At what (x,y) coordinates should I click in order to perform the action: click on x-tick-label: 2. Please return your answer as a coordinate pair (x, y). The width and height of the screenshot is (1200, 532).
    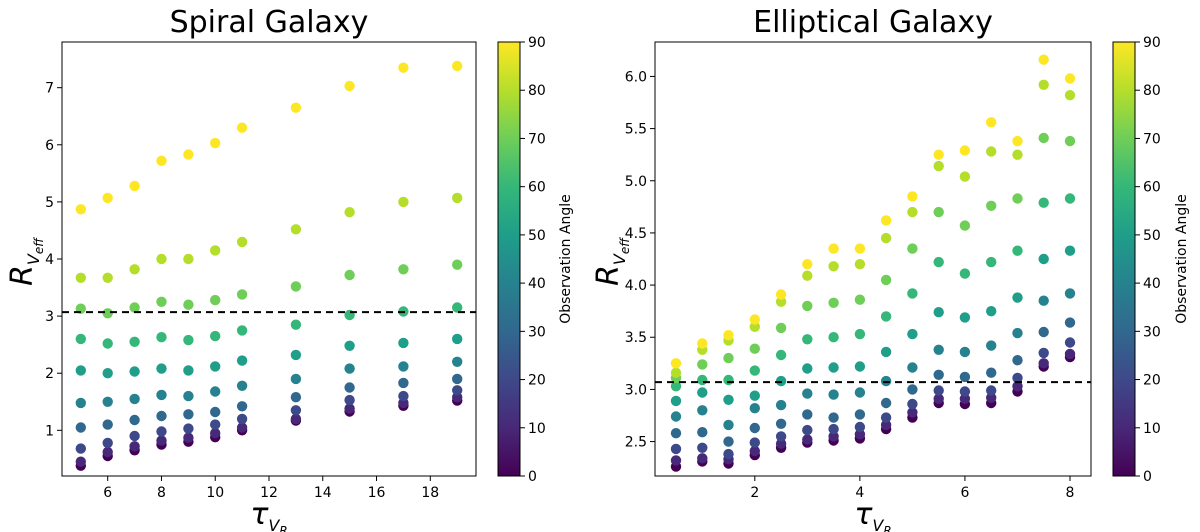
    Looking at the image, I should click on (754, 493).